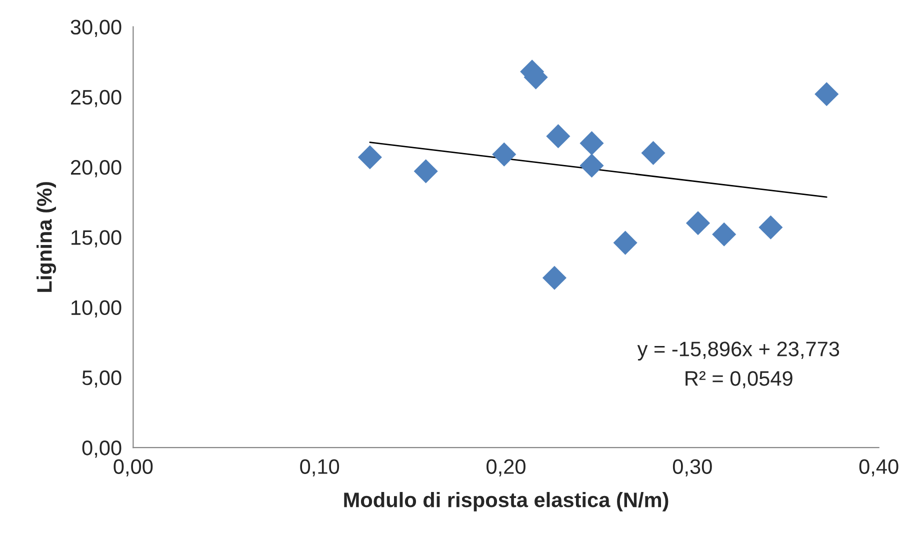 This screenshot has height=536, width=906. I want to click on y-axis-title: Lignina (%), so click(46, 237).